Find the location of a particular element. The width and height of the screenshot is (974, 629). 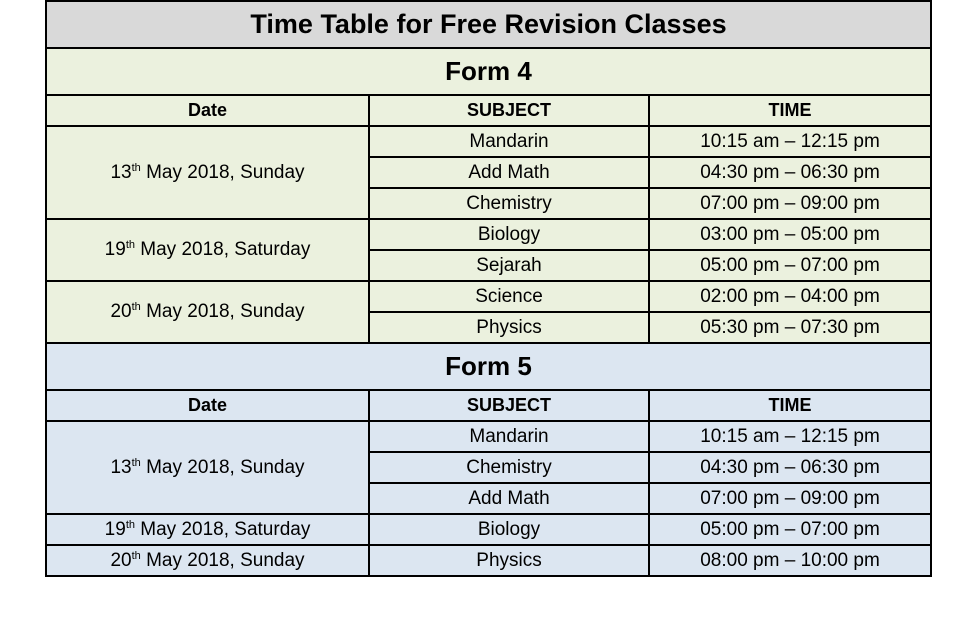

table-row: Physics 05:30 pm – 07:30 pm is located at coordinates (489, 327).